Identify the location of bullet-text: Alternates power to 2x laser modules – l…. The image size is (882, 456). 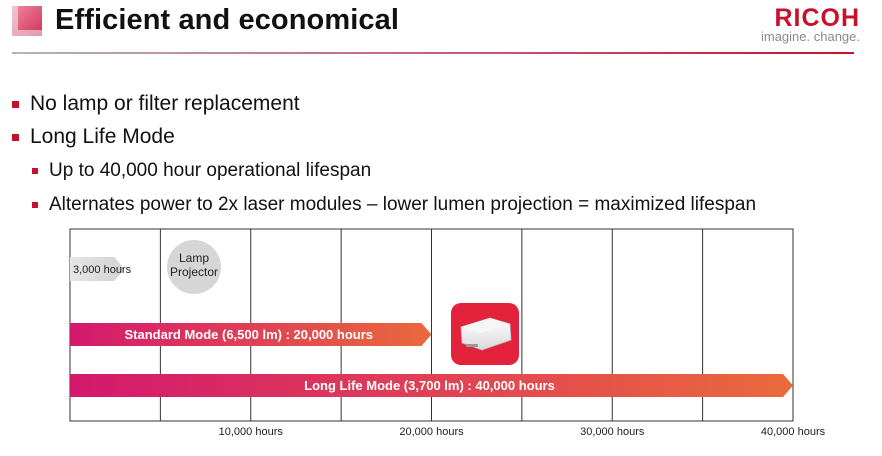
(403, 204).